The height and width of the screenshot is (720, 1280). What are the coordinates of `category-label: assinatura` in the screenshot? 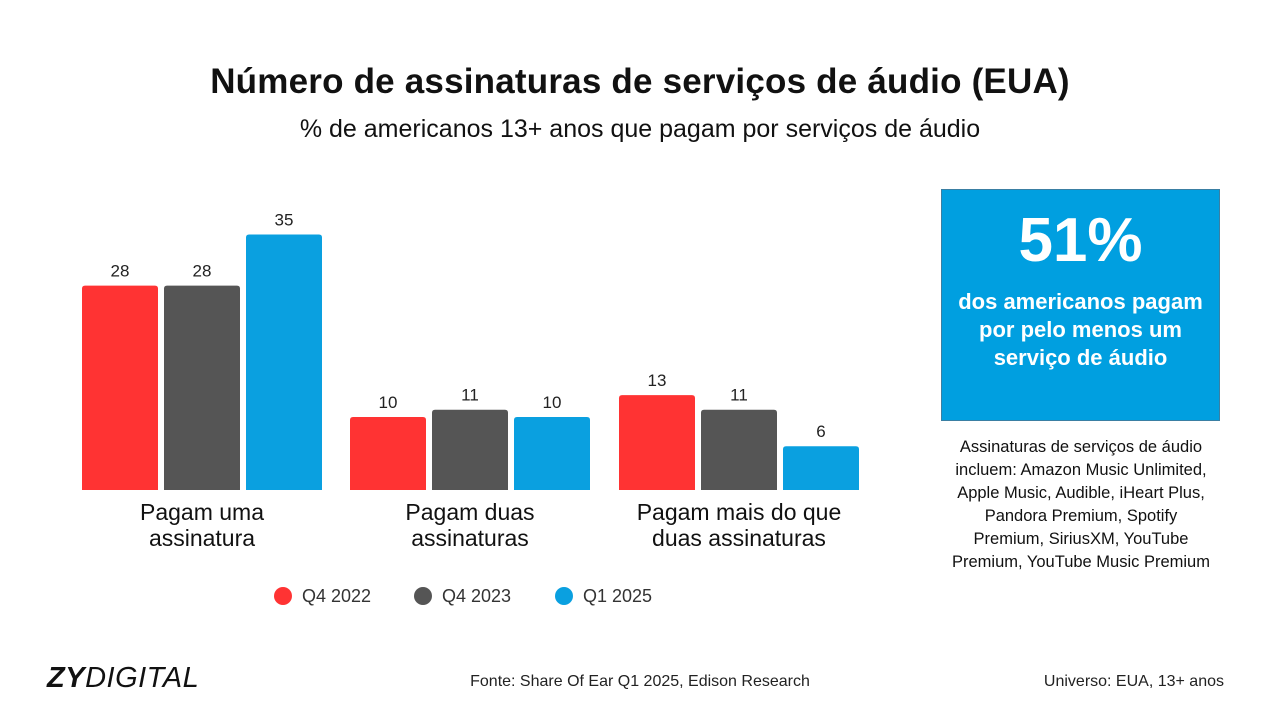 It's located at (202, 538).